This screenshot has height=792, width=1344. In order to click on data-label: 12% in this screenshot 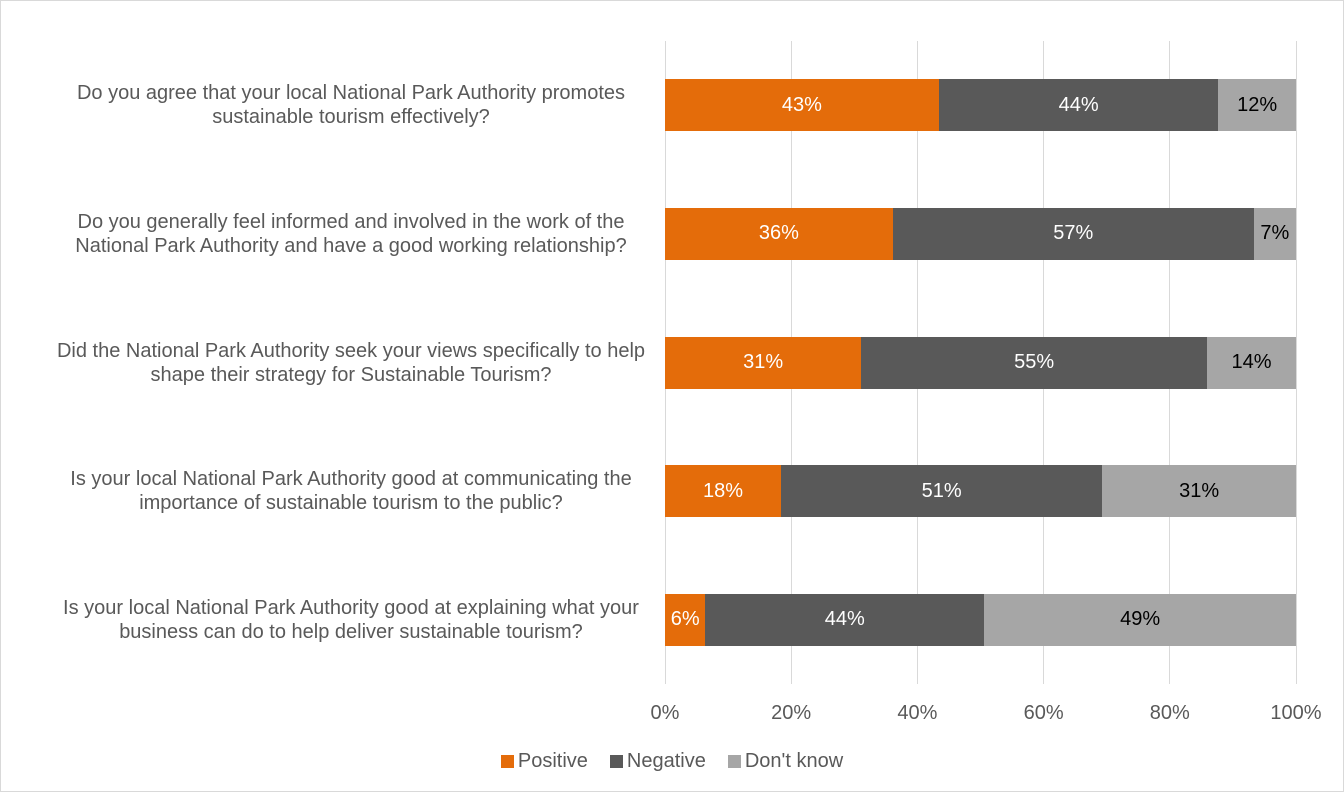, I will do `click(1257, 104)`.